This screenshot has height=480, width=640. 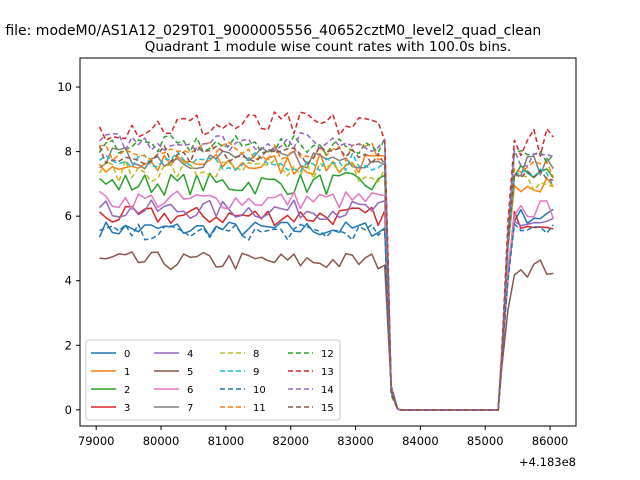 What do you see at coordinates (256, 354) in the screenshot?
I see `legend-label-8: 8` at bounding box center [256, 354].